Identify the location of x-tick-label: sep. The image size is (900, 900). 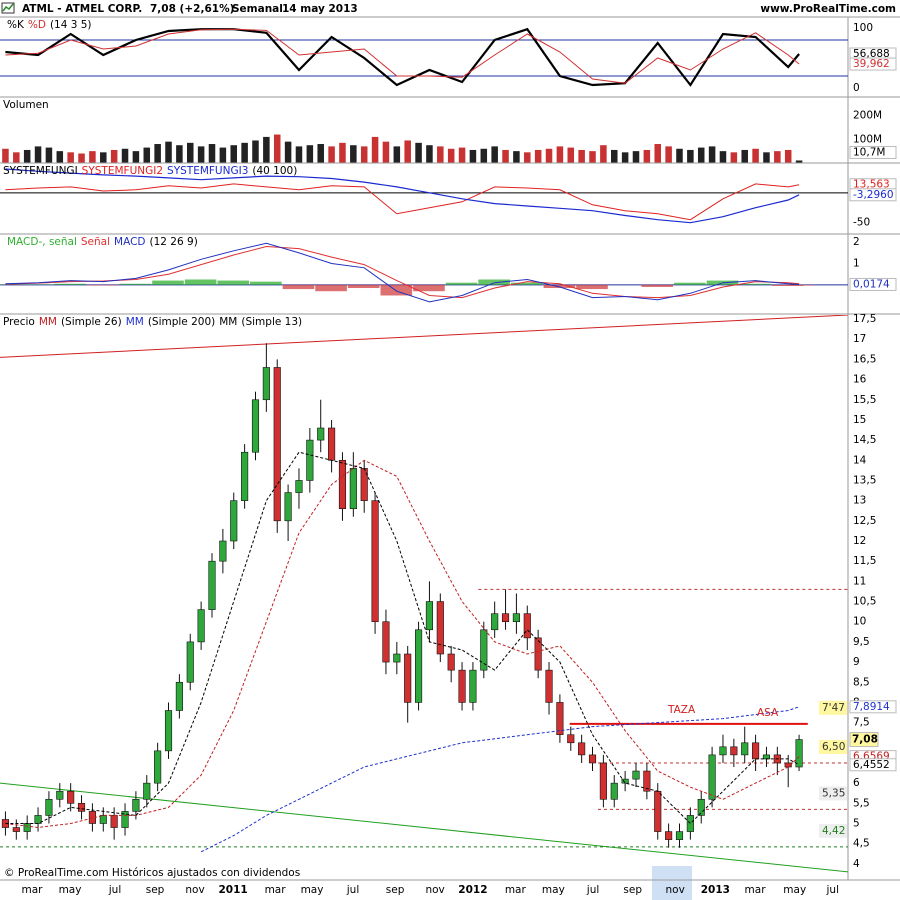
(632, 890).